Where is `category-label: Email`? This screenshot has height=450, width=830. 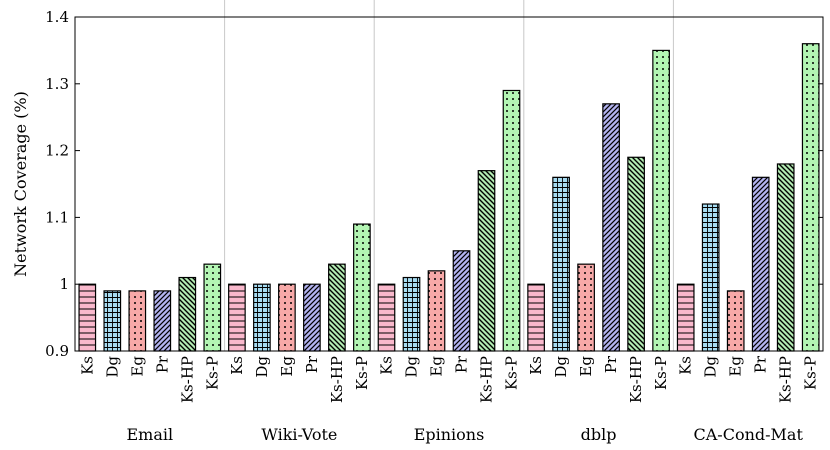 category-label: Email is located at coordinates (149, 434).